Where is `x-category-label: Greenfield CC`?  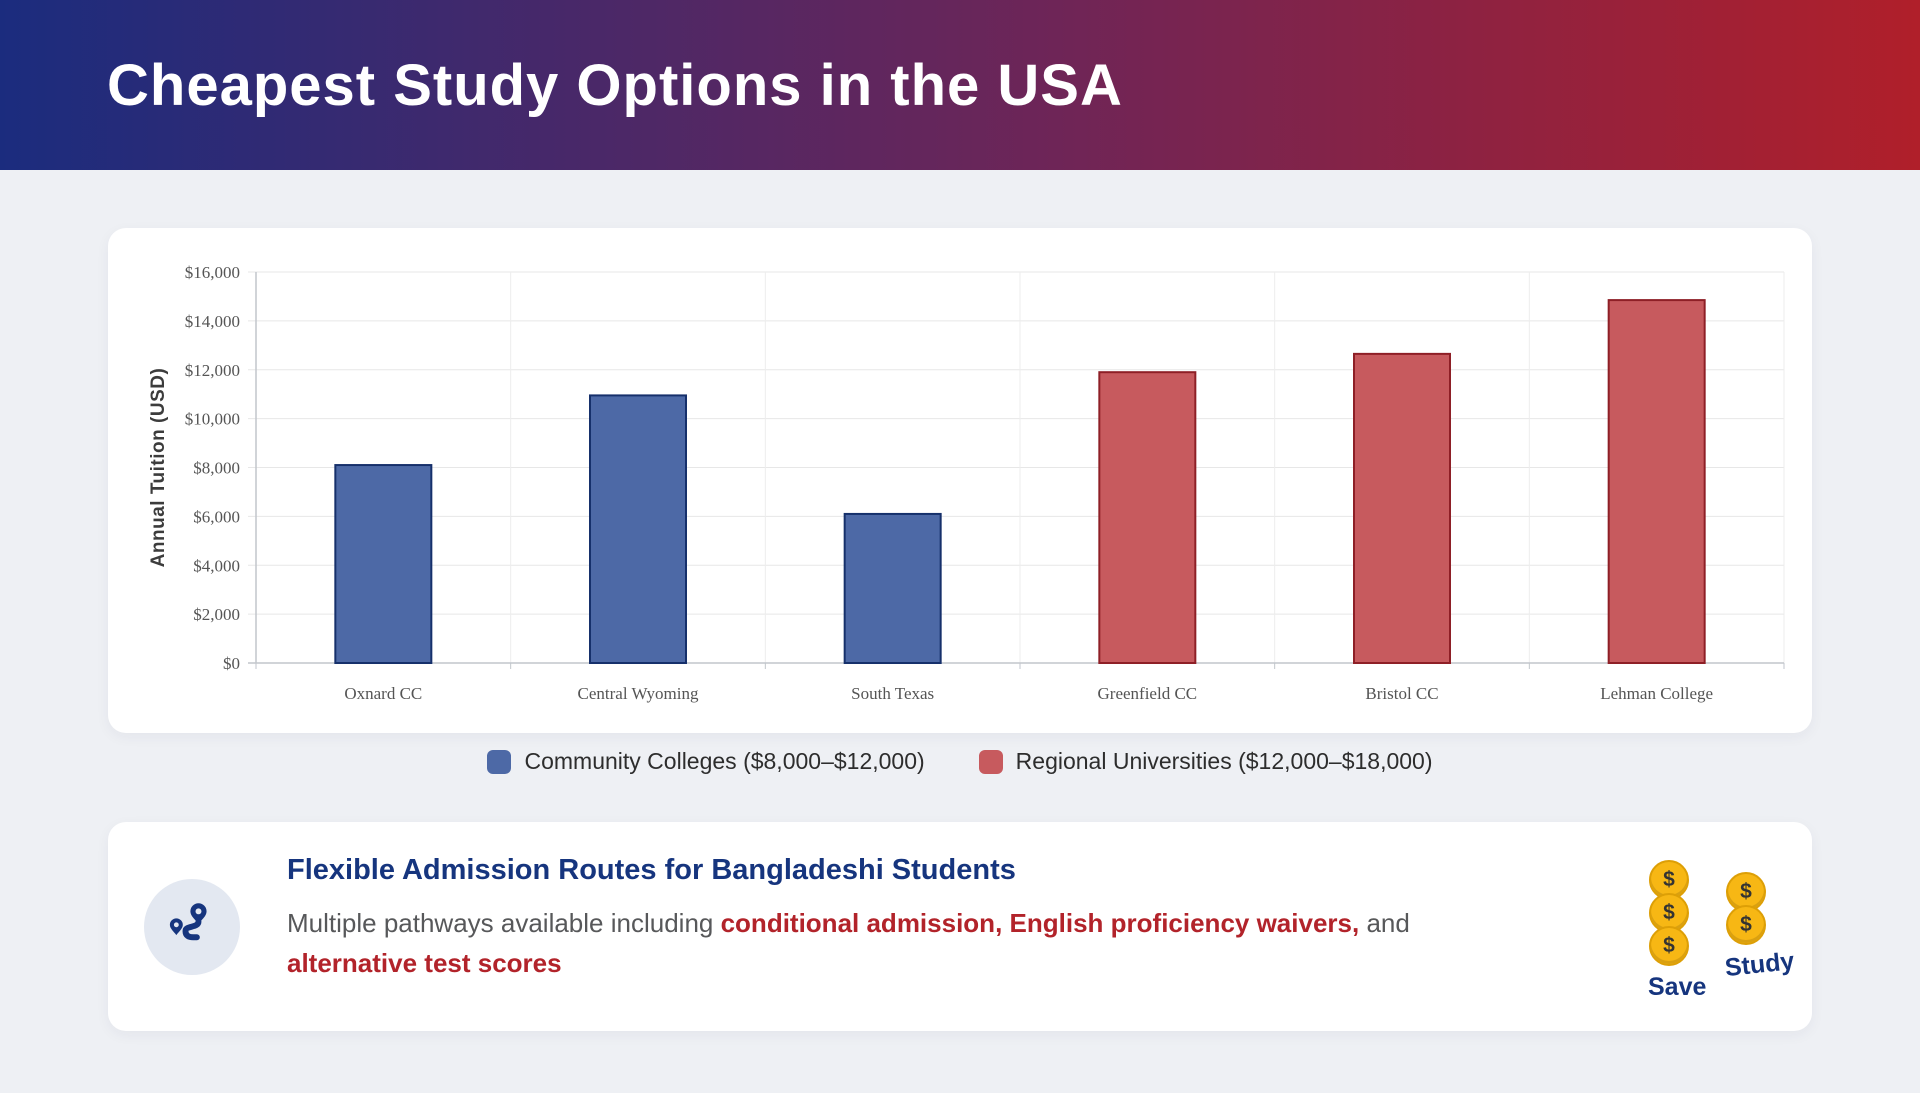 x-category-label: Greenfield CC is located at coordinates (1148, 693).